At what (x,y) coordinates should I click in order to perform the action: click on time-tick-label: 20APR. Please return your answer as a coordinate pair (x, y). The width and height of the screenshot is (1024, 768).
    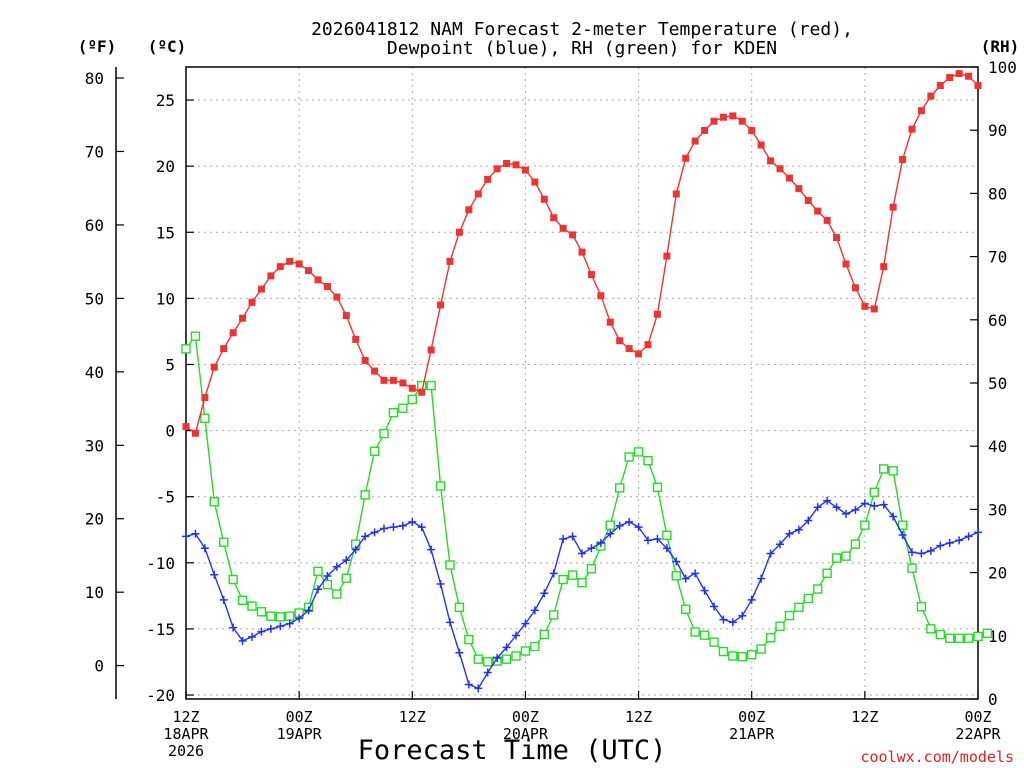
    Looking at the image, I should click on (526, 734).